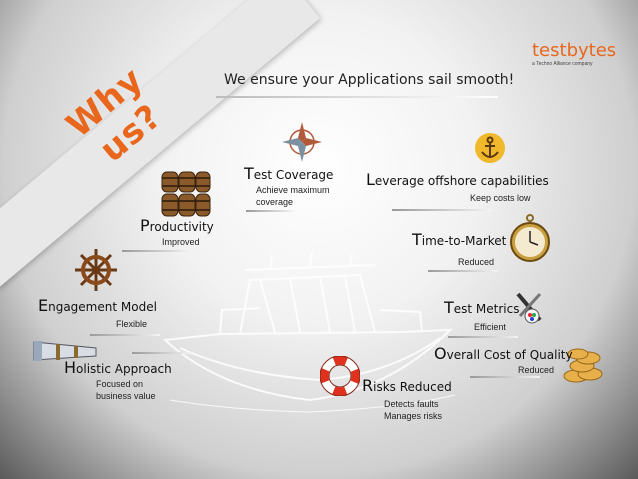 The width and height of the screenshot is (638, 479). Describe the element at coordinates (505, 377) in the screenshot. I see `quality-cost-rule` at that location.